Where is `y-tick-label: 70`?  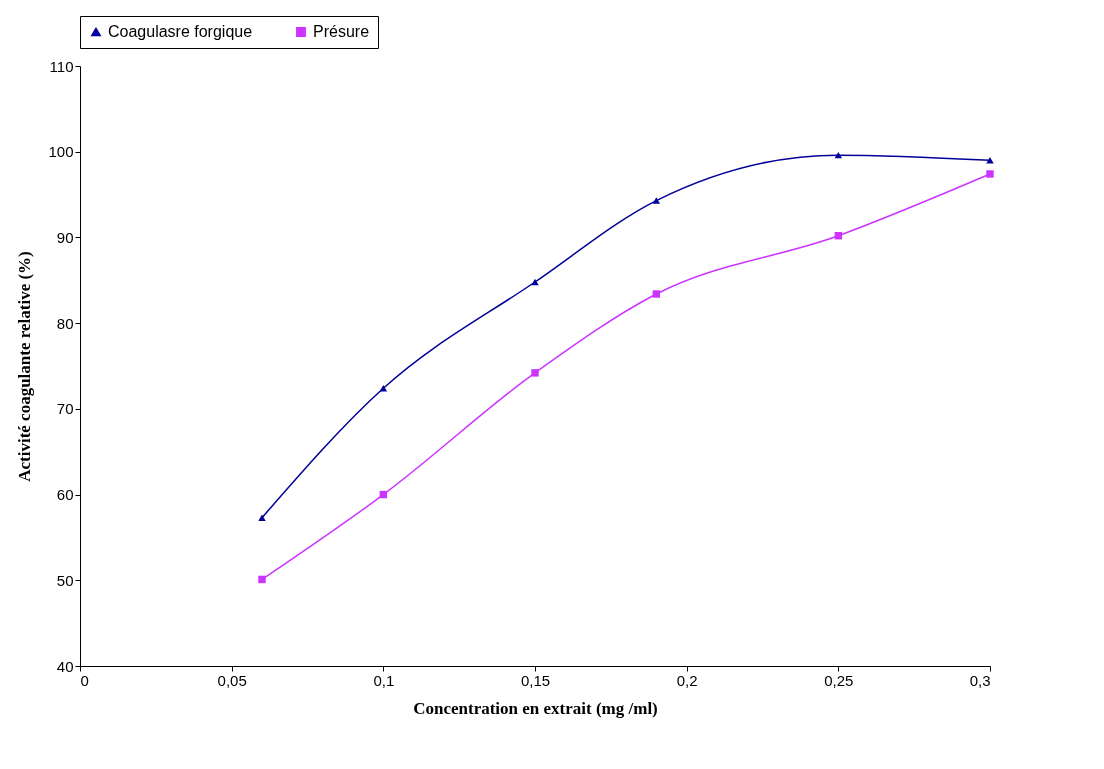
y-tick-label: 70 is located at coordinates (65, 409).